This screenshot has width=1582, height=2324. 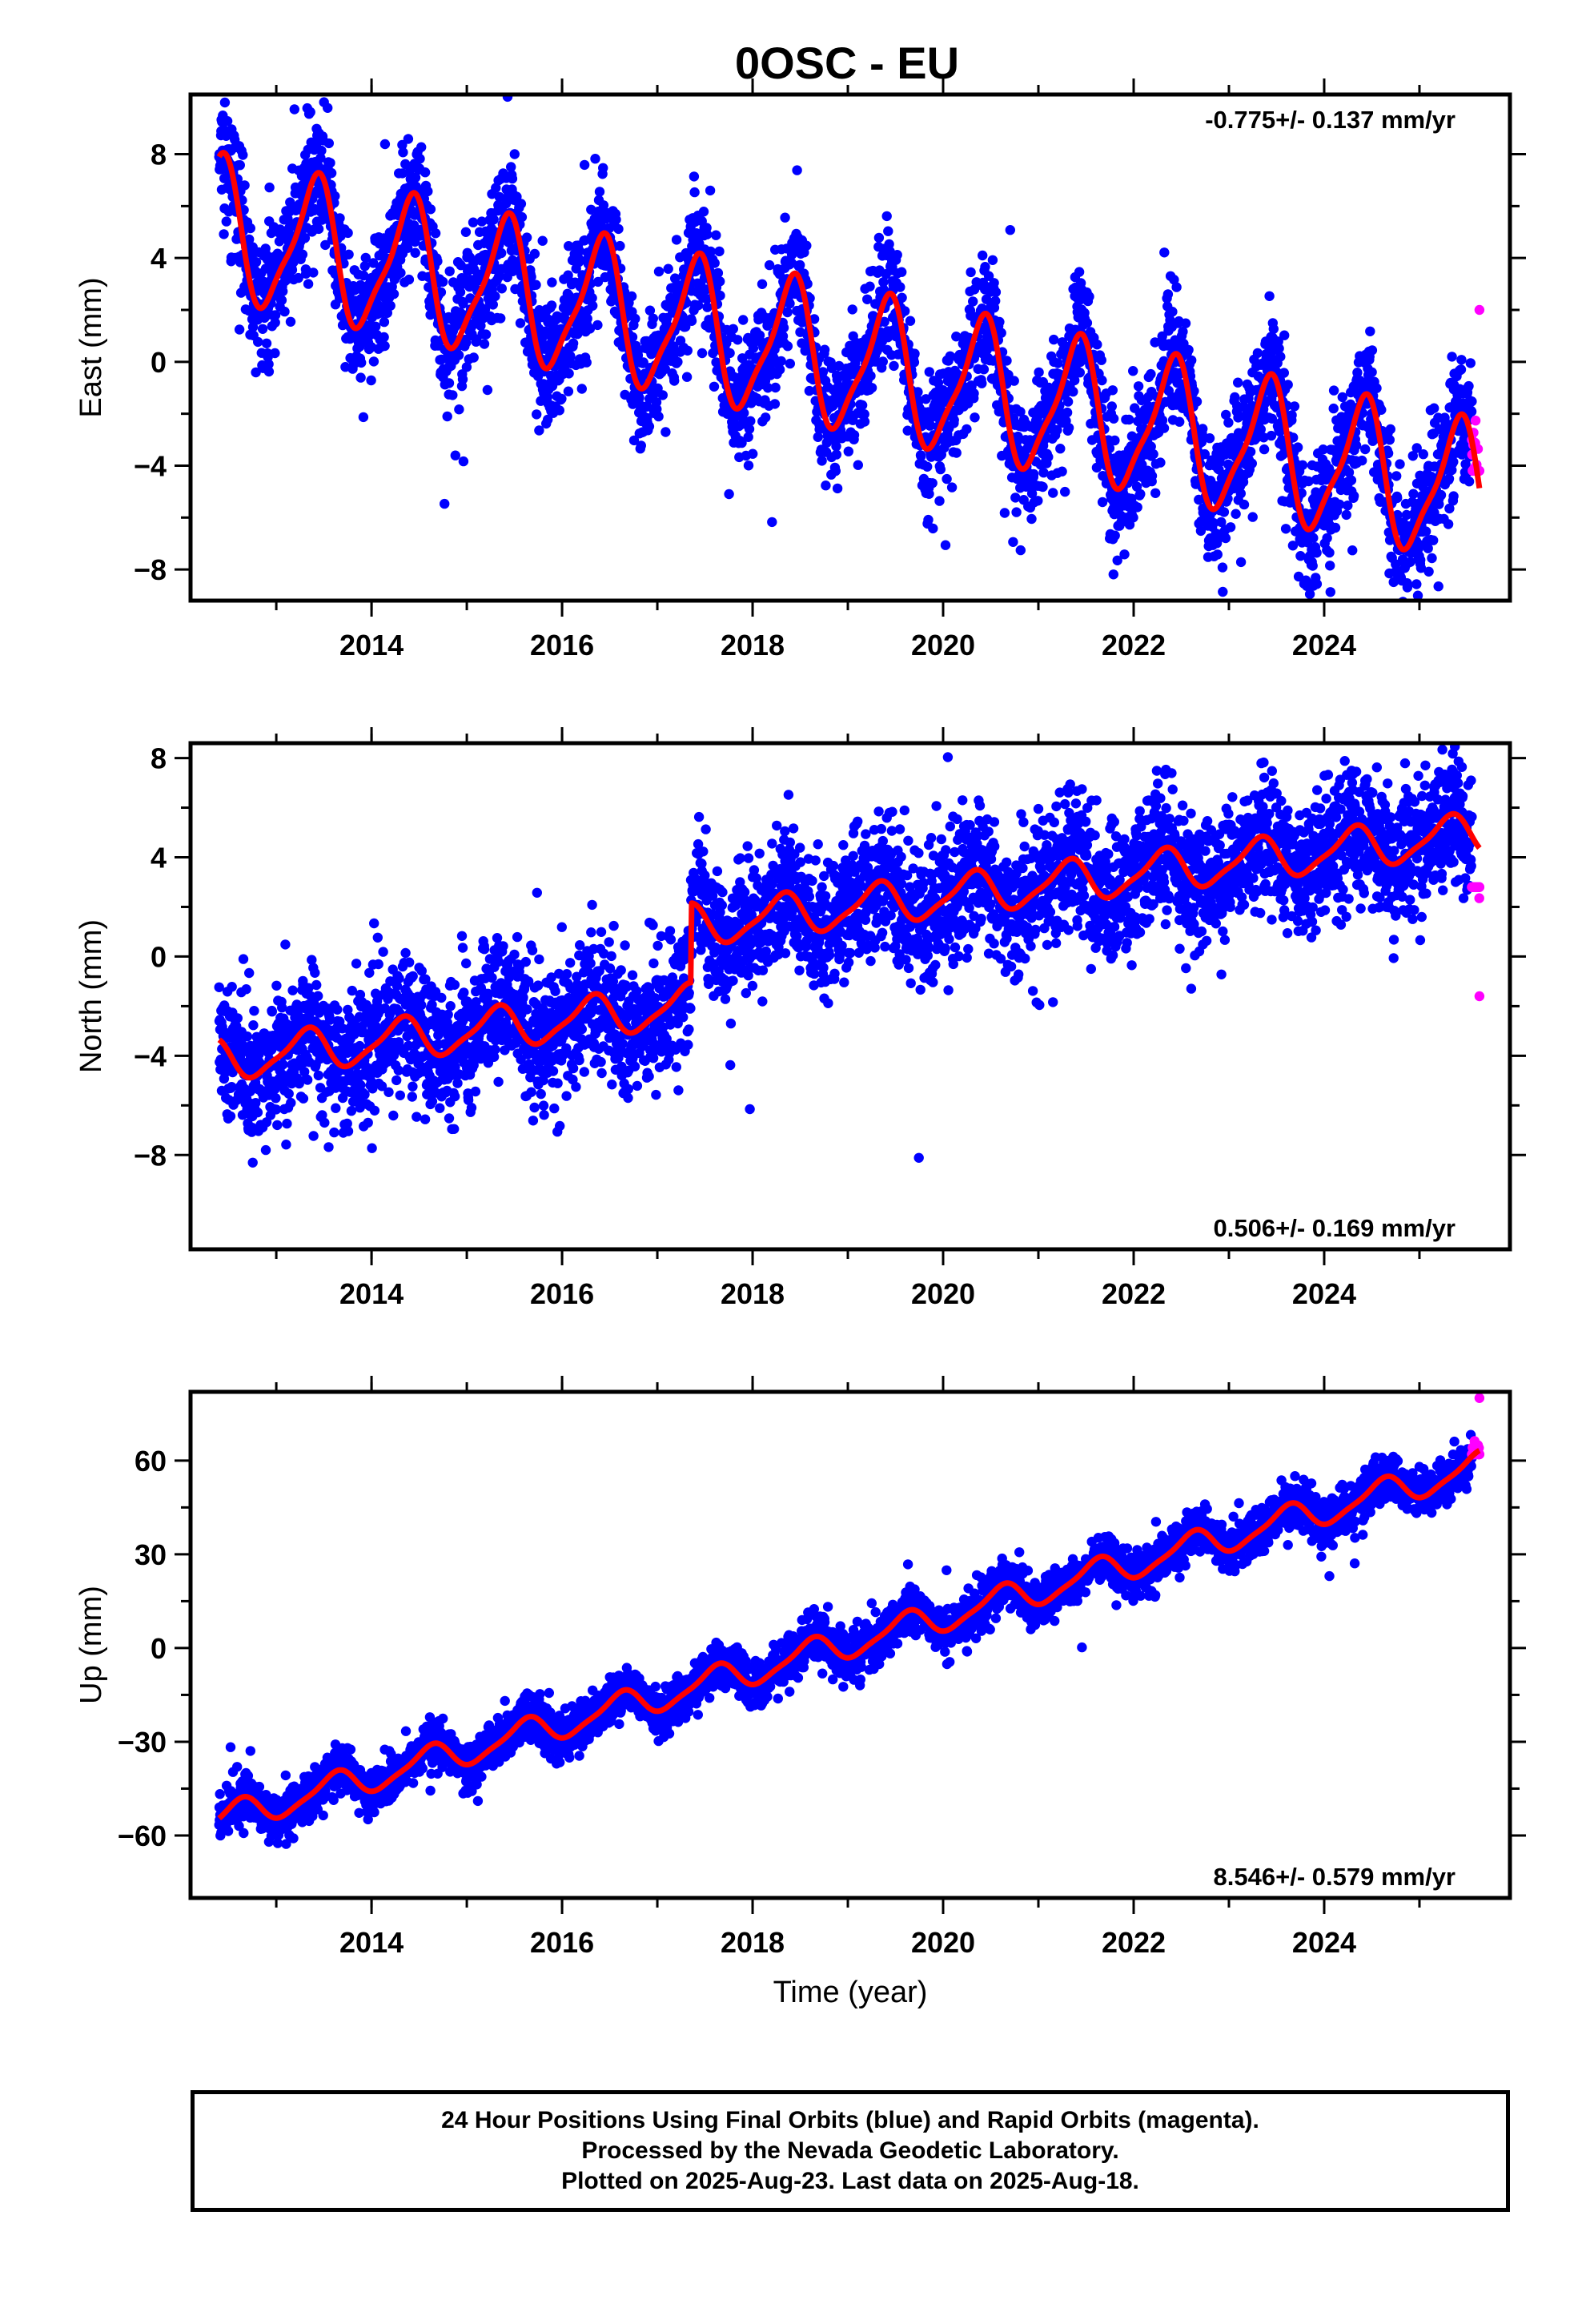 I want to click on x-tick-label: 2020, so click(x=943, y=645).